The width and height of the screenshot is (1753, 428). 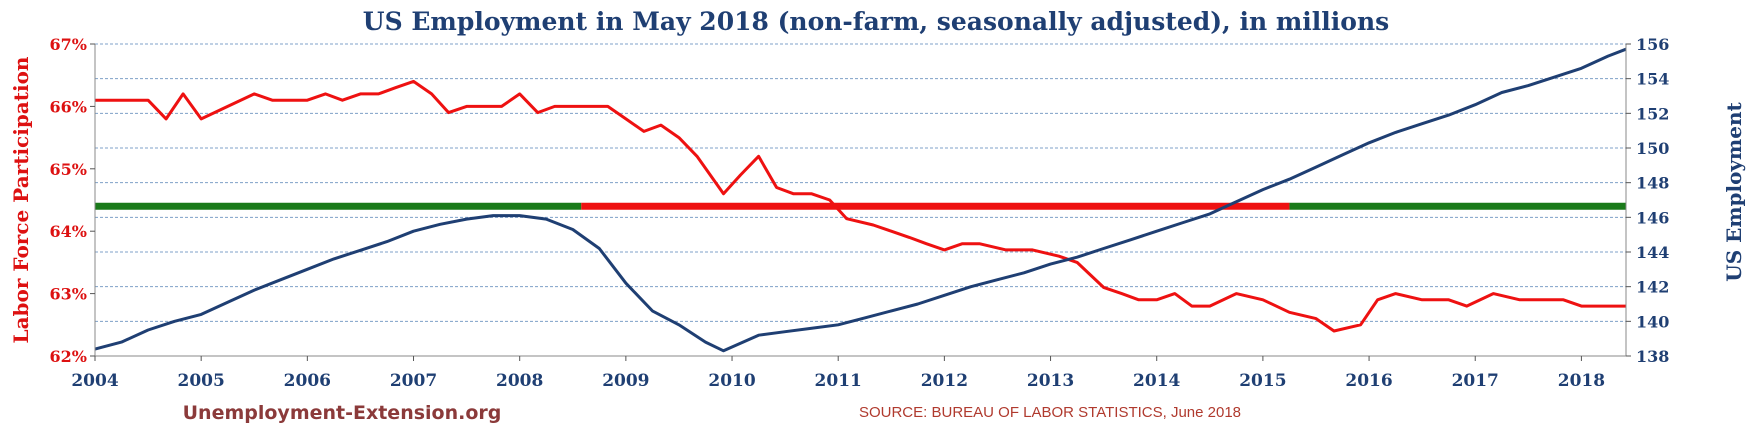 What do you see at coordinates (1652, 217) in the screenshot?
I see `right-tick-label: 146` at bounding box center [1652, 217].